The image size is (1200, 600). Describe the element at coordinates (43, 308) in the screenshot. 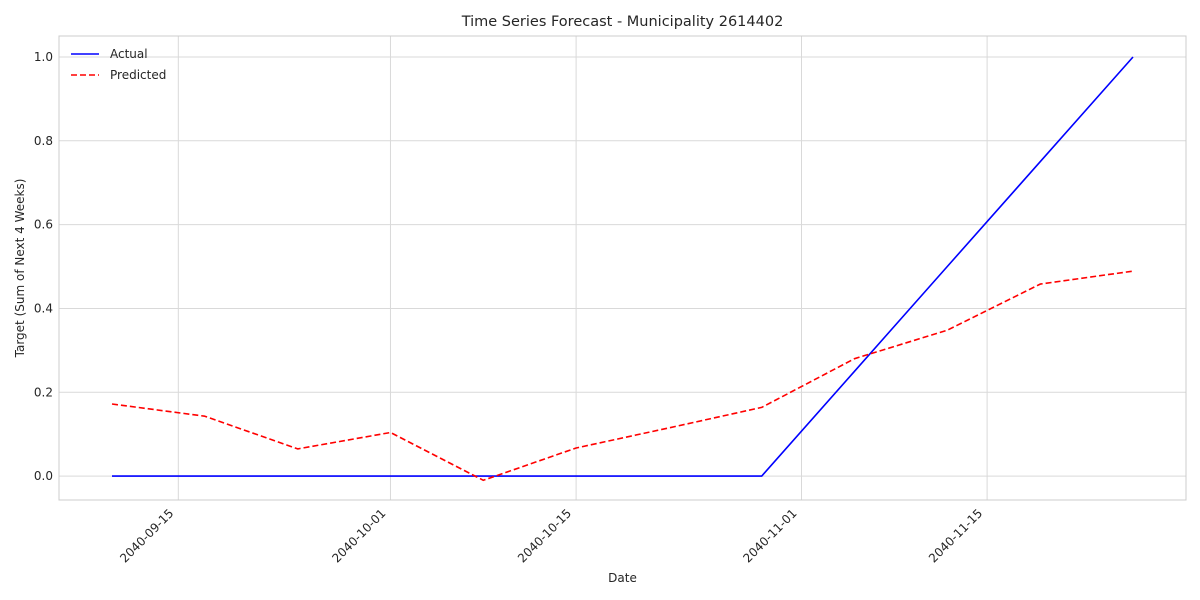

I see `y-tick-label: 0.4` at that location.